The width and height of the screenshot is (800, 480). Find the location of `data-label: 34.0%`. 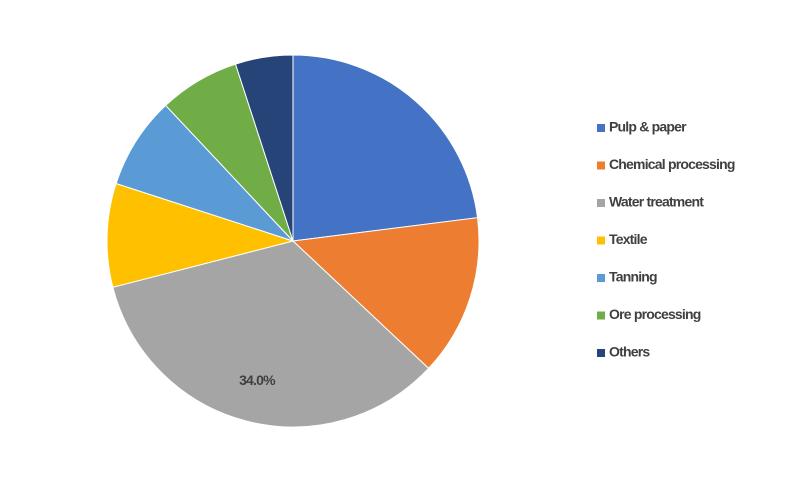

data-label: 34.0% is located at coordinates (257, 380).